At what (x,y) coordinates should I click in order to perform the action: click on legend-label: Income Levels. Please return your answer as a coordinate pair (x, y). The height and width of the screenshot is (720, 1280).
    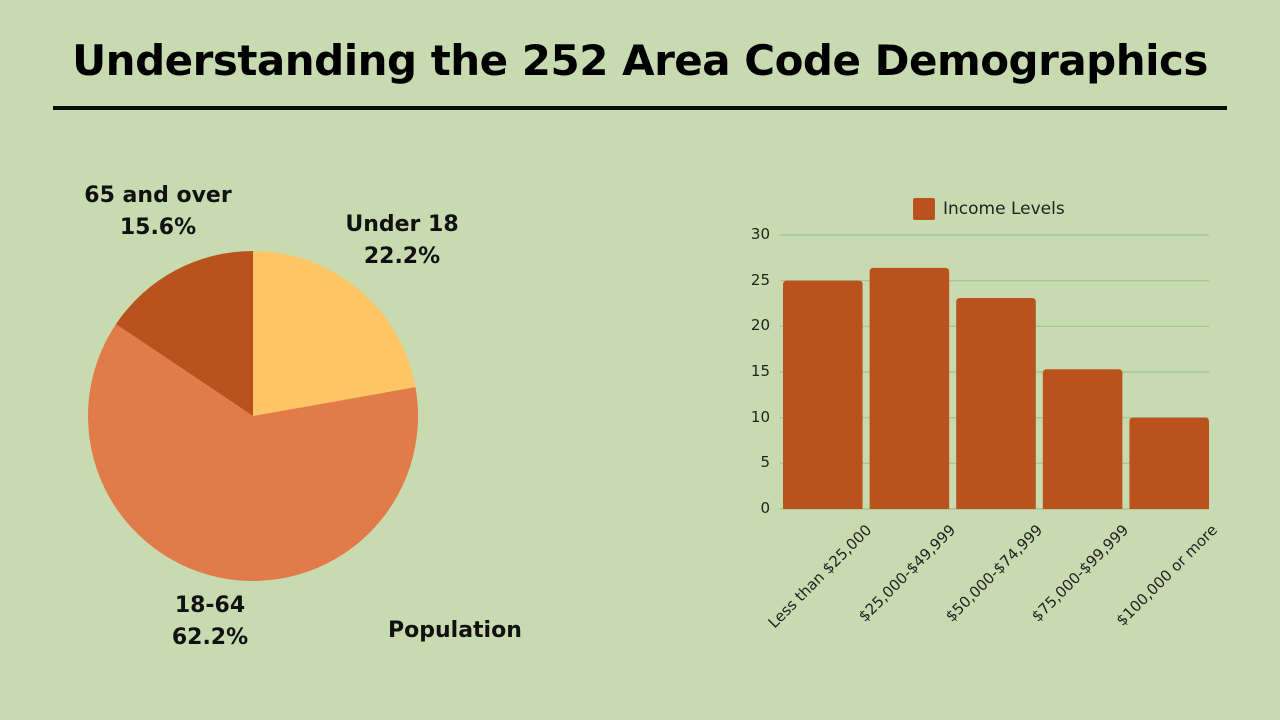
    Looking at the image, I should click on (1004, 209).